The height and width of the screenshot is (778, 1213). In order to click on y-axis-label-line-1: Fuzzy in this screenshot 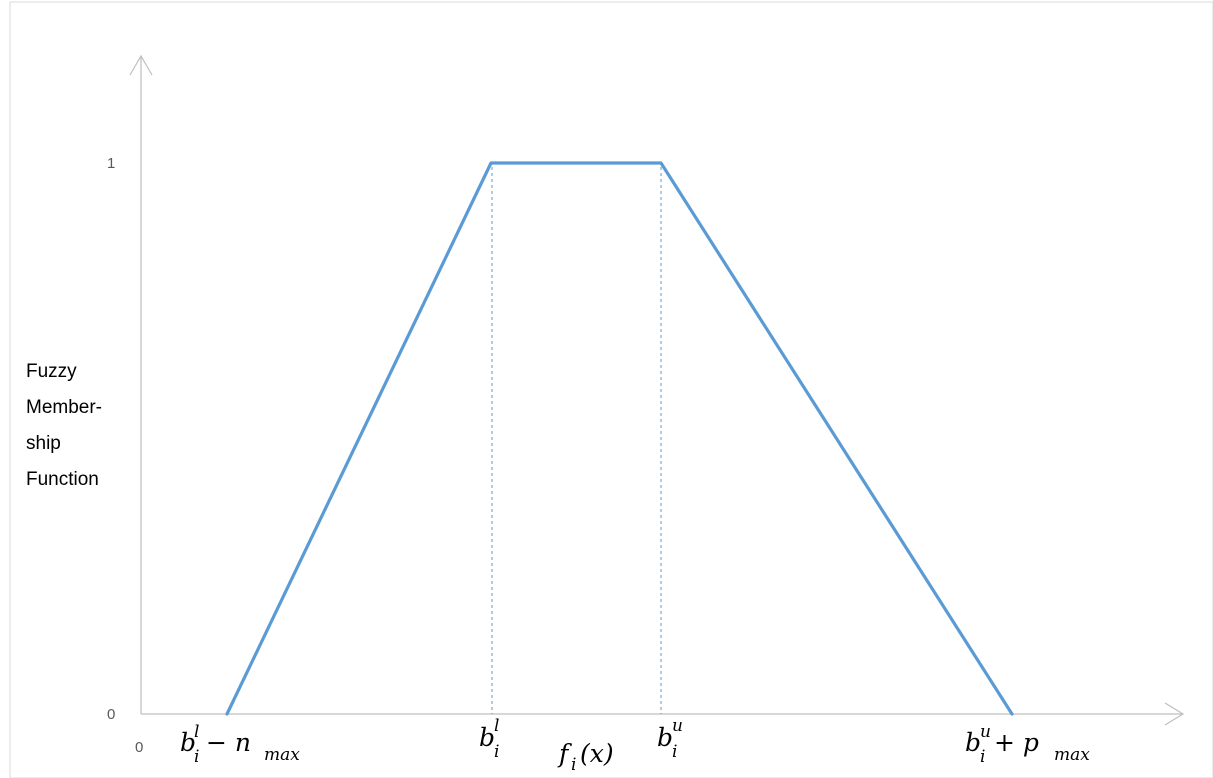, I will do `click(51, 371)`.